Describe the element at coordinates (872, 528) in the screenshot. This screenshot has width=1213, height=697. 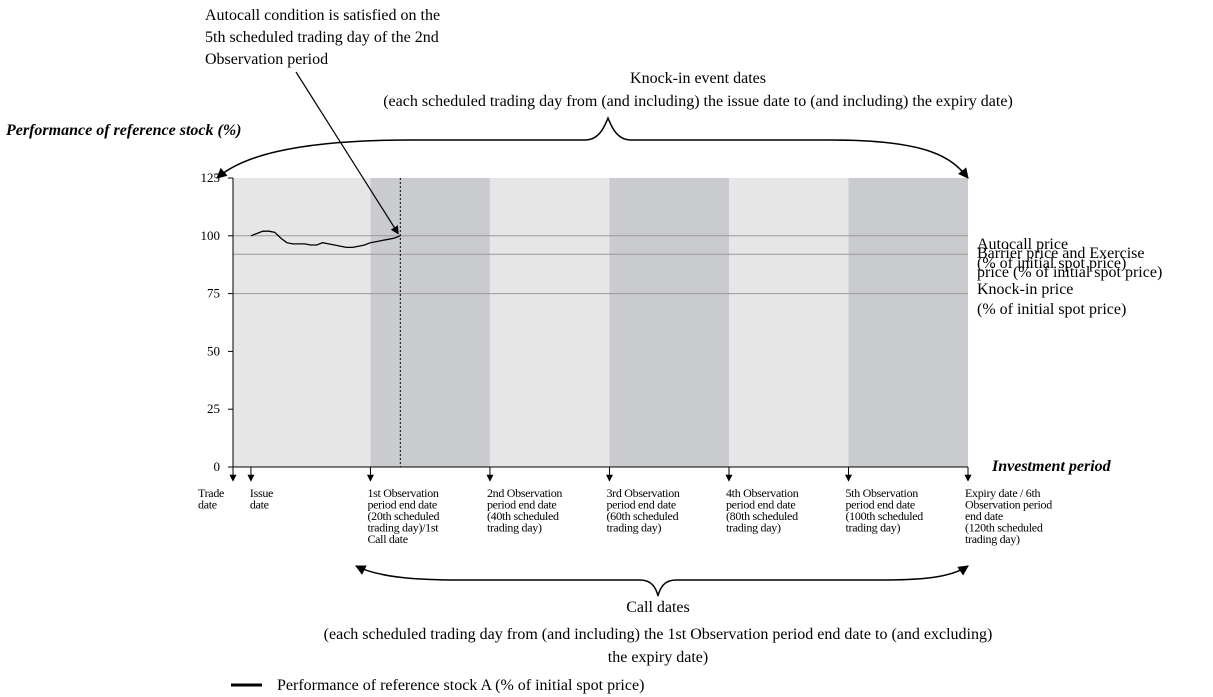
I see `x-marker-label-7-line-4: trading day)` at that location.